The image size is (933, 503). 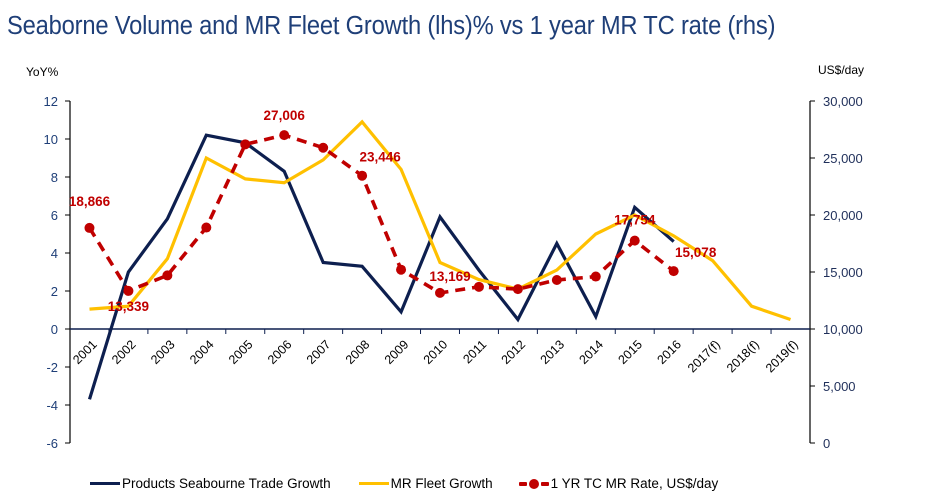 I want to click on left-y-tick-label: 0, so click(x=54, y=329).